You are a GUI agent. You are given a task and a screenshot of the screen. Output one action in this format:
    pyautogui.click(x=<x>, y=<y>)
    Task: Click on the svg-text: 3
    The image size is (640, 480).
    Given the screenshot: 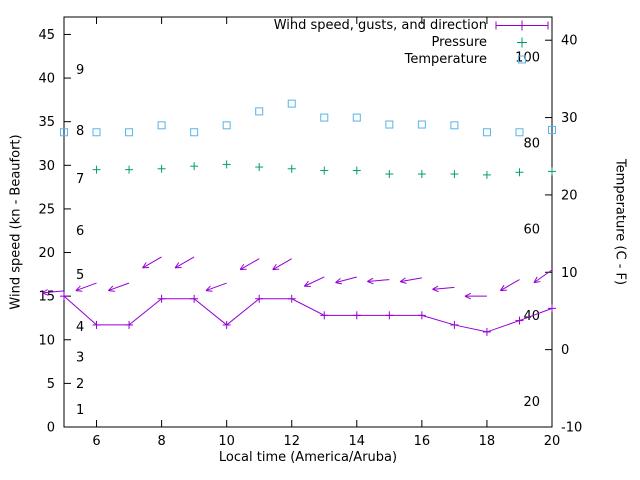 What is the action you would take?
    pyautogui.click(x=80, y=358)
    